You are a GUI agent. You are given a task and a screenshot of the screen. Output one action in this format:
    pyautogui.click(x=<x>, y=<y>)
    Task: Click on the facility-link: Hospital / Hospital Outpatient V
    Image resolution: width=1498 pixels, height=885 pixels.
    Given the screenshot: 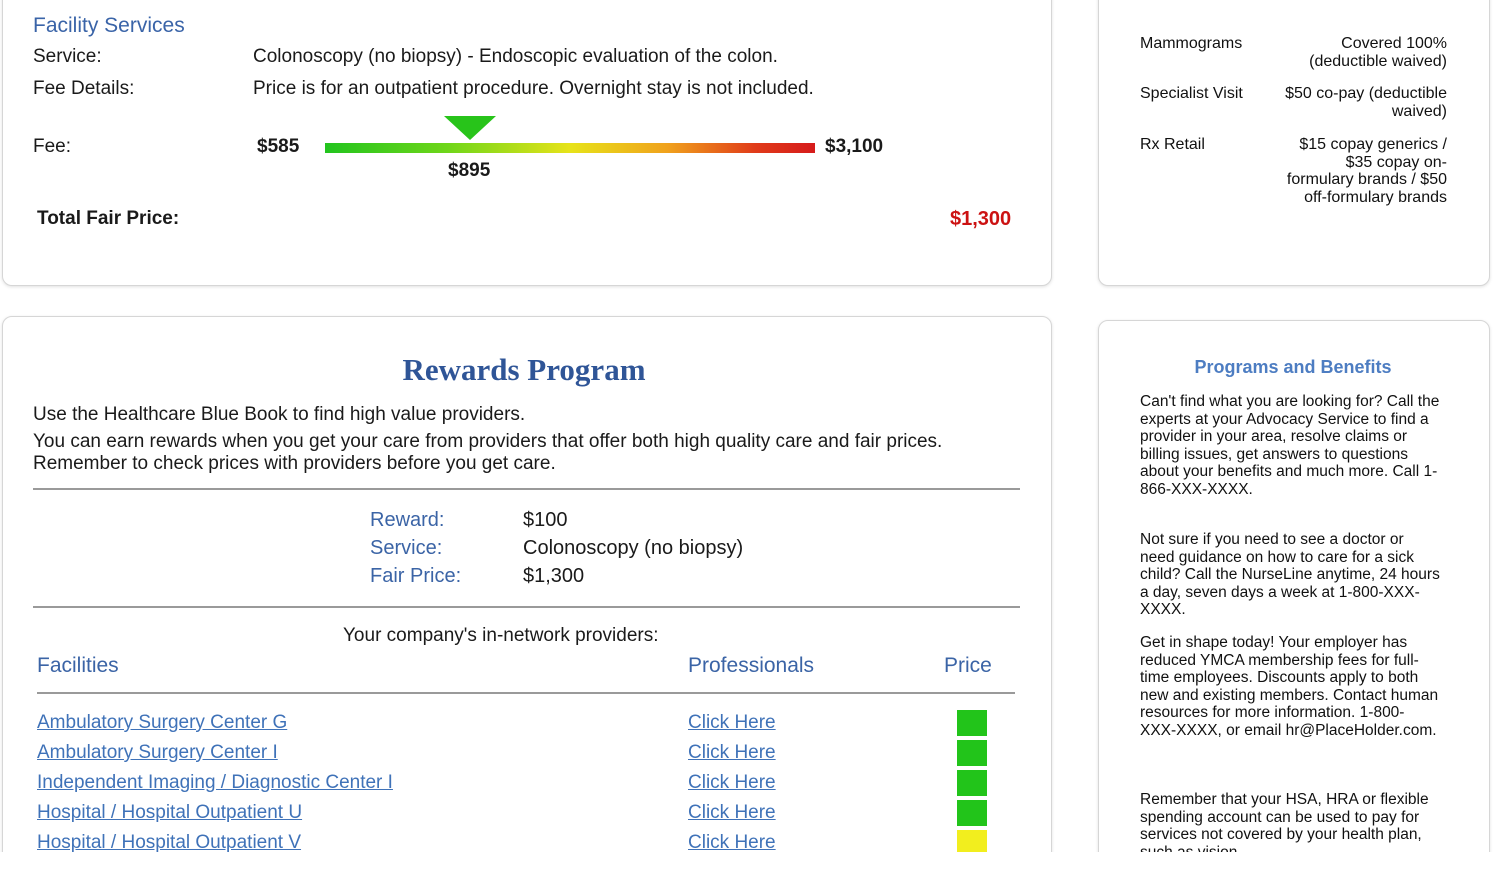 What is the action you would take?
    pyautogui.click(x=169, y=842)
    